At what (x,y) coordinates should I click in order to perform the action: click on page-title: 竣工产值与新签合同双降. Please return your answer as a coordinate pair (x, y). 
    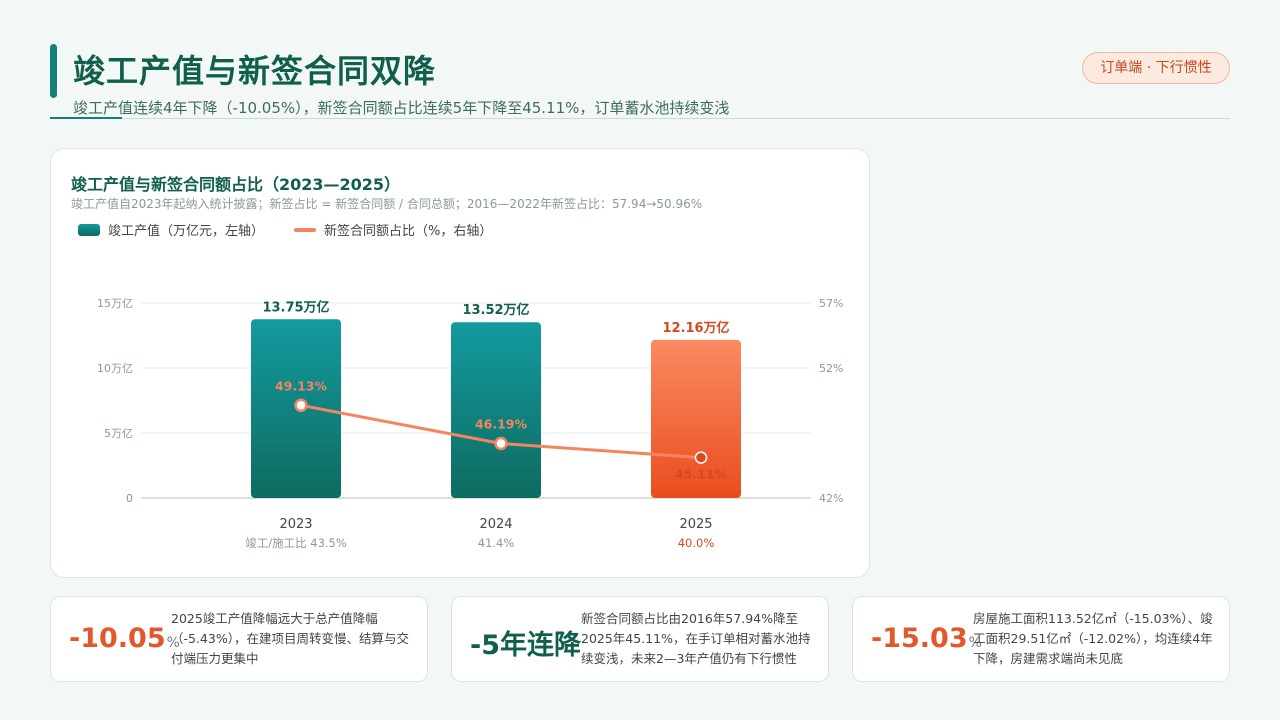
    Looking at the image, I should click on (255, 71).